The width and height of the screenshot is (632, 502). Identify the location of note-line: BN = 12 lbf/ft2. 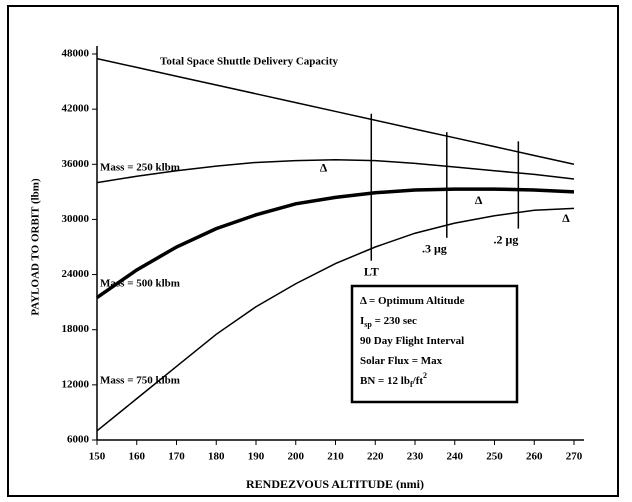
(393, 380).